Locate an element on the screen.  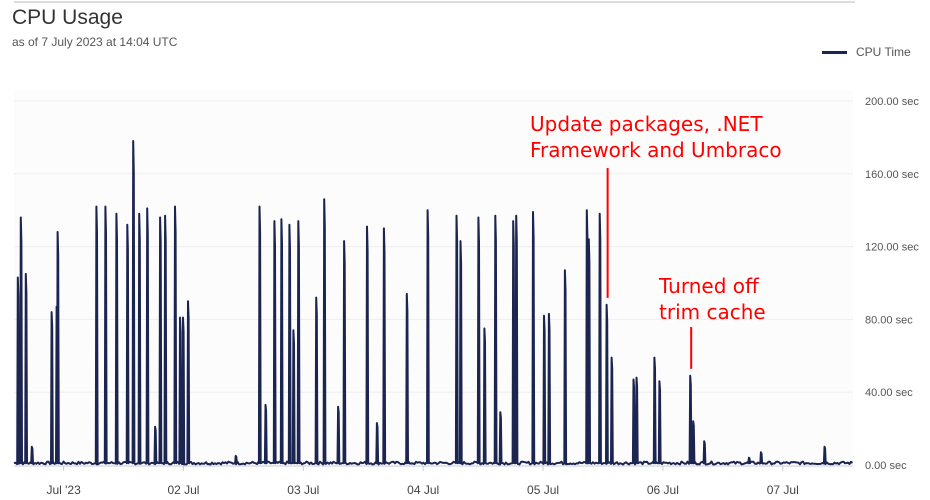
y-tick-label: 40.00 sec is located at coordinates (889, 393).